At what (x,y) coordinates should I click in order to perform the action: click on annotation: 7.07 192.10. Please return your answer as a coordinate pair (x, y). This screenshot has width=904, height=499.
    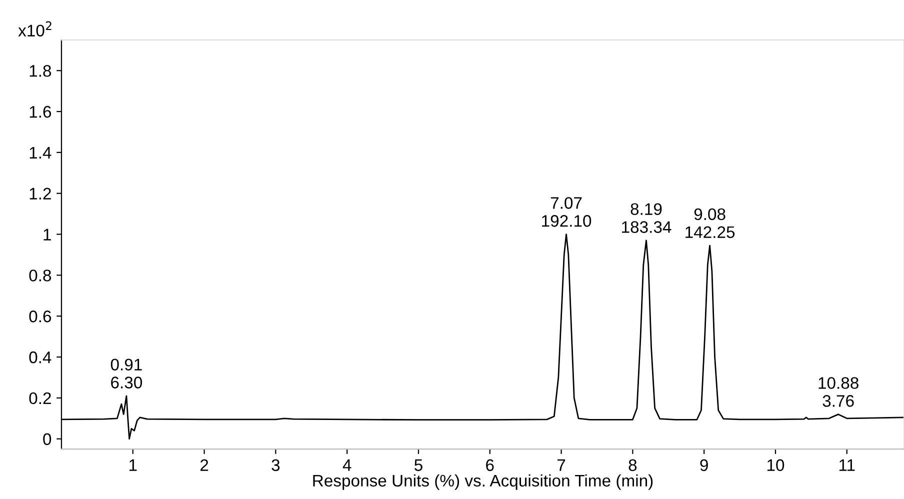
    Looking at the image, I should click on (567, 212).